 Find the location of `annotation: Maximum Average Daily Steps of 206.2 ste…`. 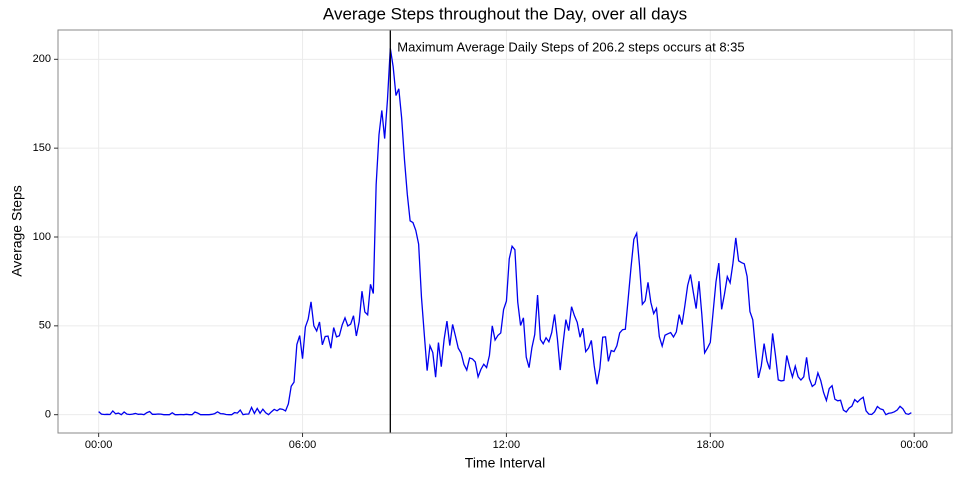

annotation: Maximum Average Daily Steps of 206.2 ste… is located at coordinates (570, 46).